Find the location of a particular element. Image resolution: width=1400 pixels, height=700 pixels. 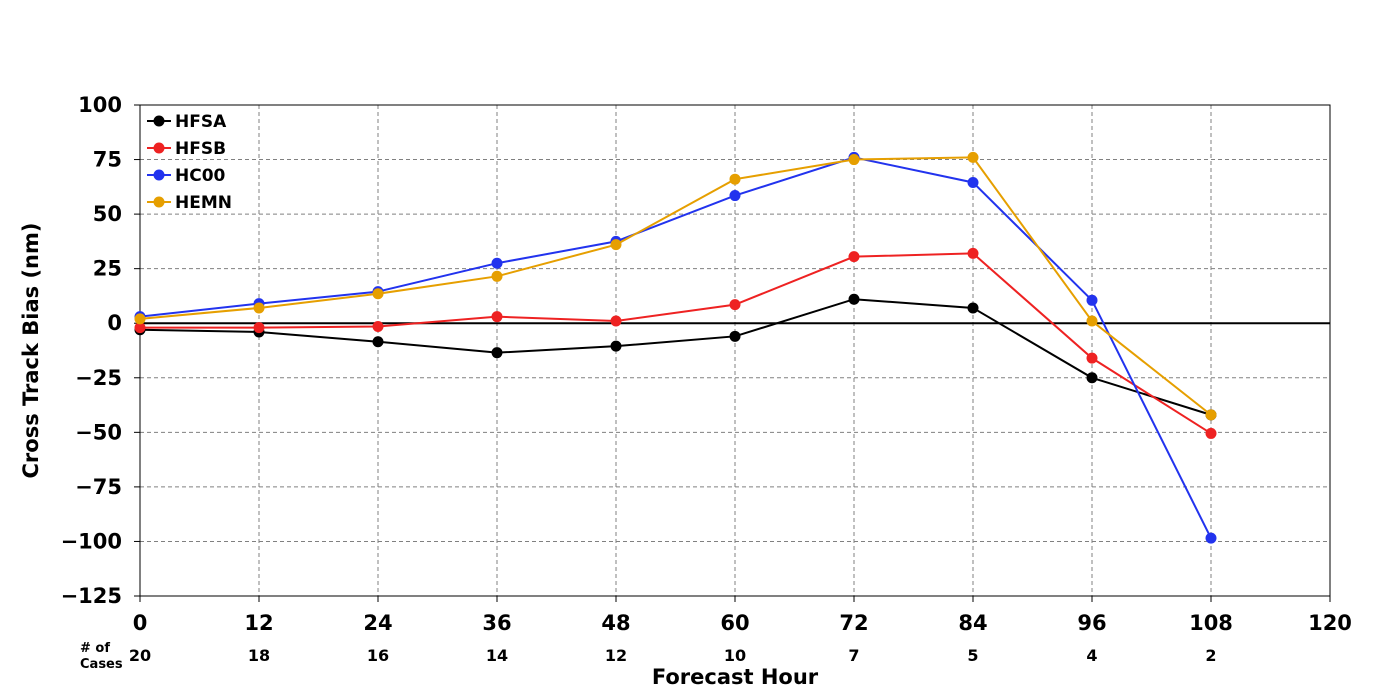

x-tick-label: 84 is located at coordinates (972, 623).